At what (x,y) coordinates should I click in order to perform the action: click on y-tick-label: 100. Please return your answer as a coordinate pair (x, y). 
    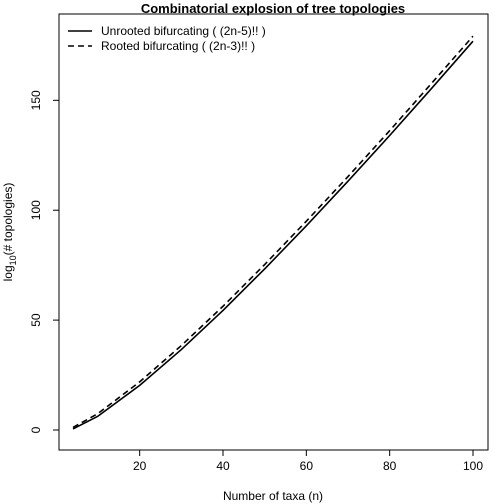
    Looking at the image, I should click on (36, 210).